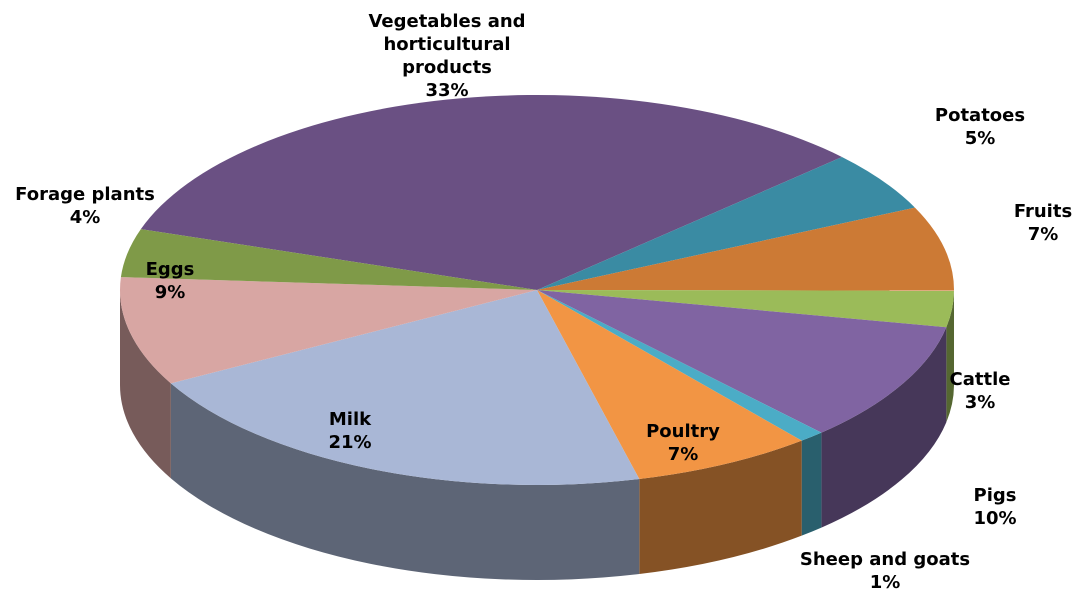 This screenshot has width=1090, height=594. What do you see at coordinates (1041, 223) in the screenshot?
I see `data-label: Fruits 7%` at bounding box center [1041, 223].